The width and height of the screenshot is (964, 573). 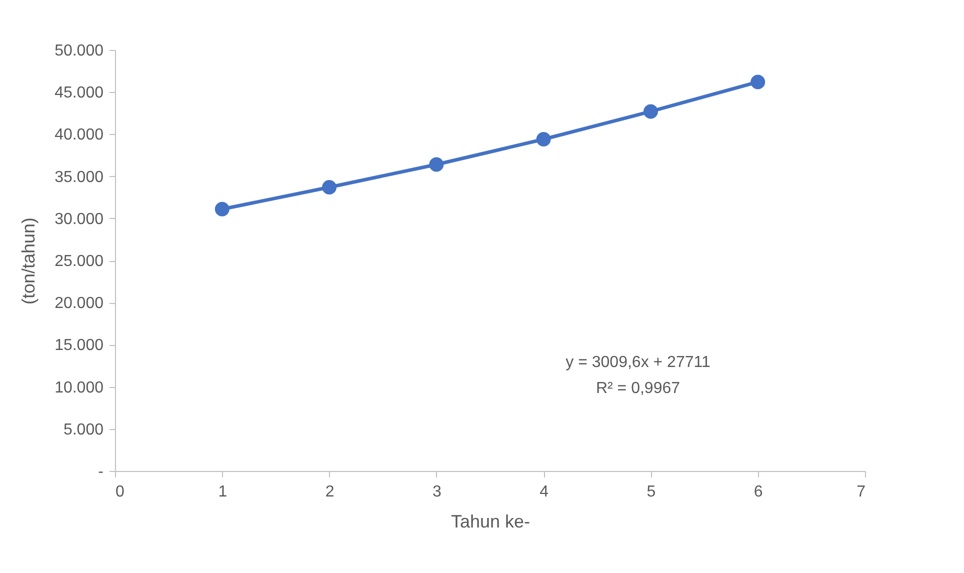 What do you see at coordinates (544, 492) in the screenshot?
I see `x-tick-label: 4` at bounding box center [544, 492].